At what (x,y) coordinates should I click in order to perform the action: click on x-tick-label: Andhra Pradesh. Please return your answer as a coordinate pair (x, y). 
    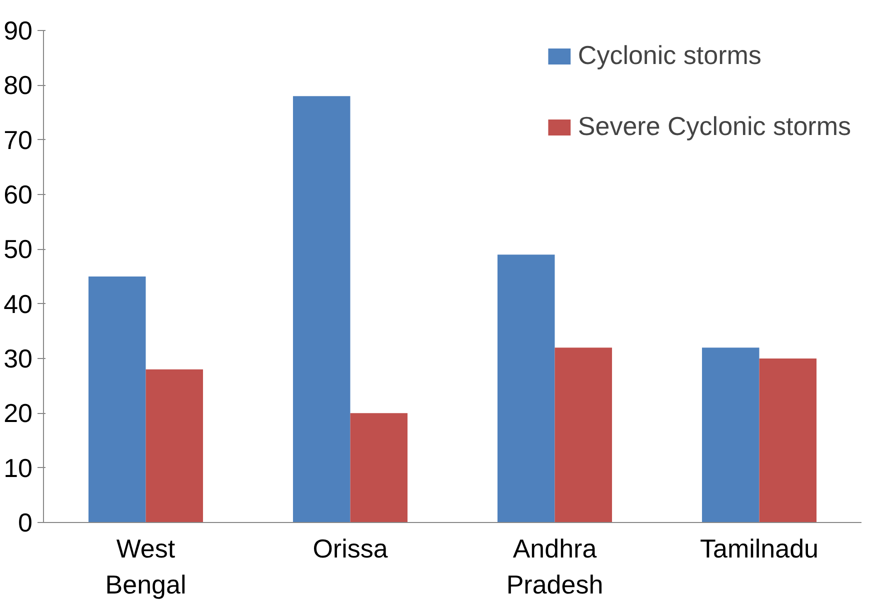
    Looking at the image, I should click on (555, 567).